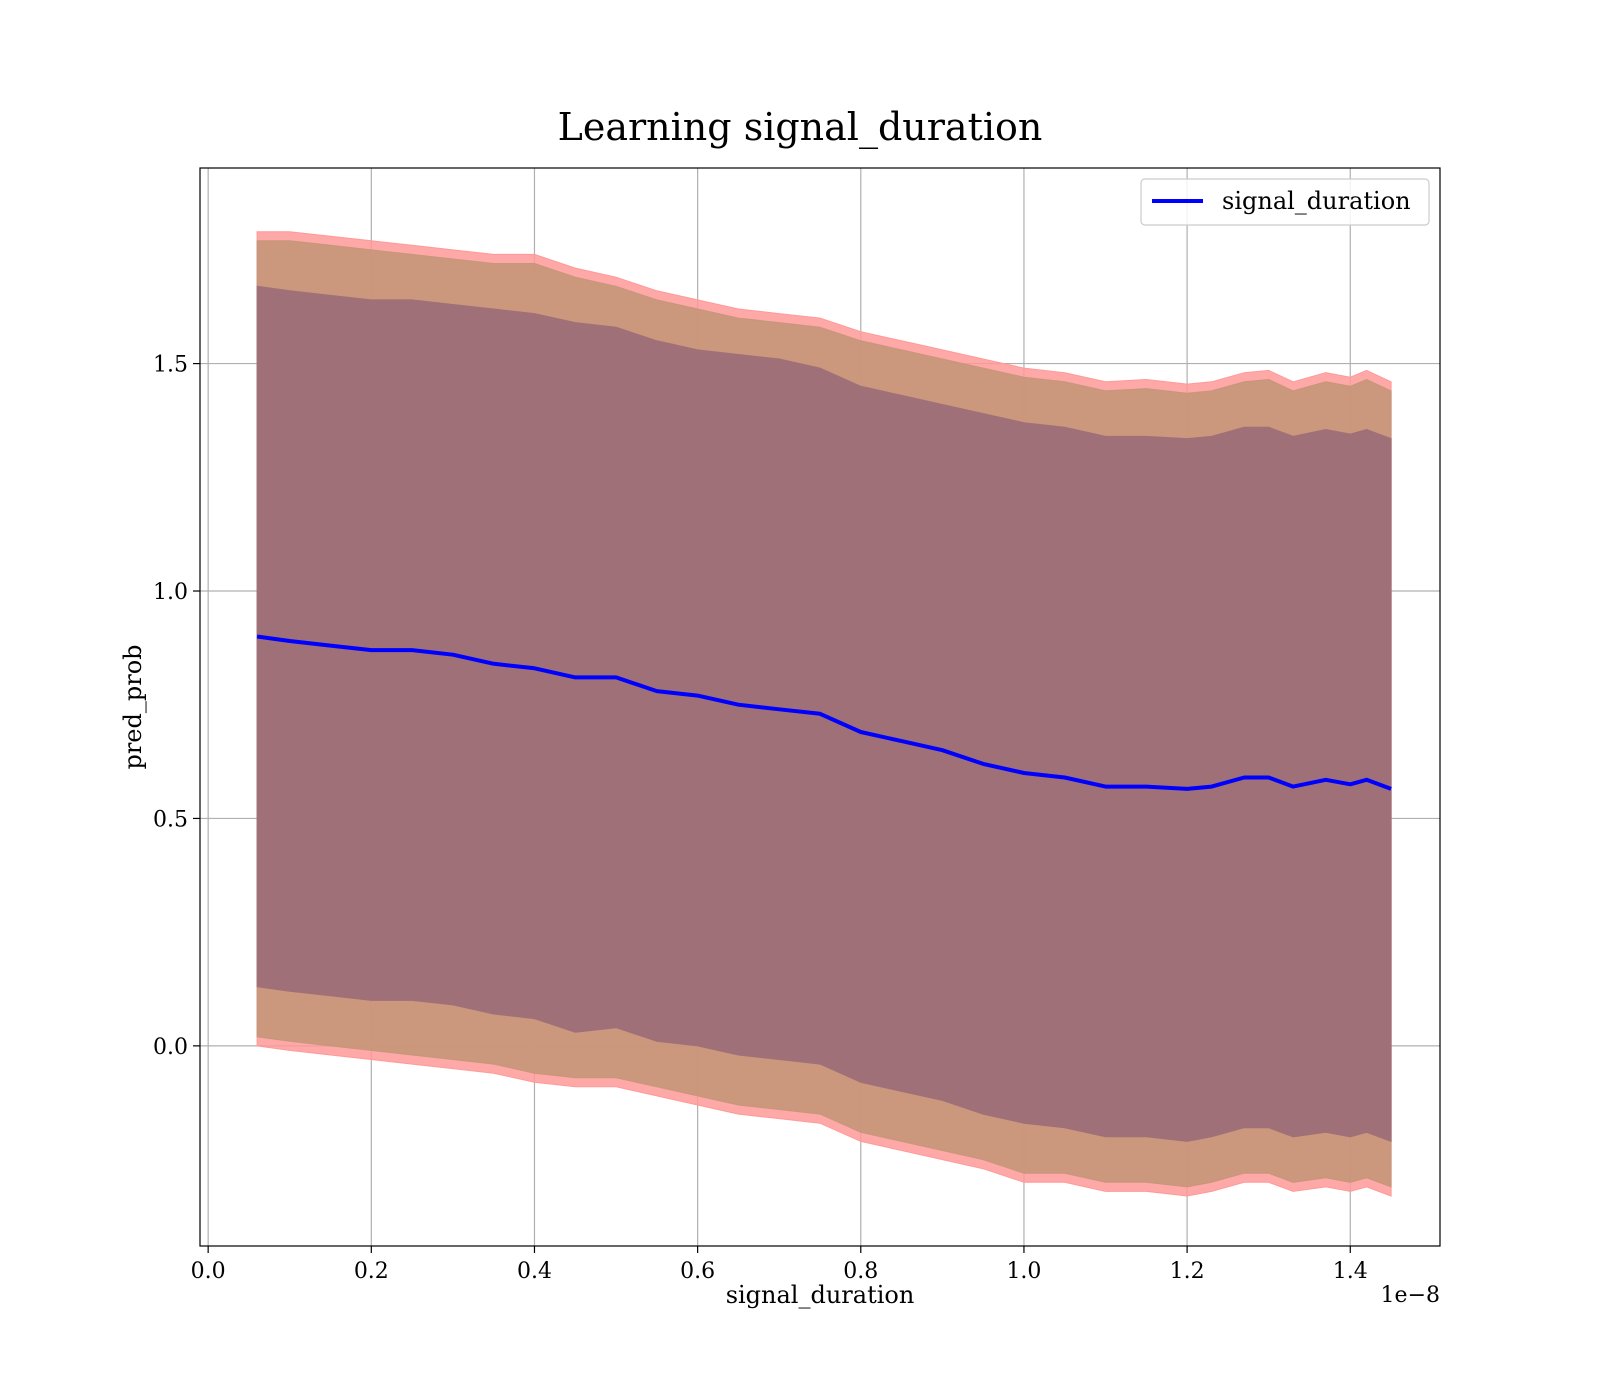  Describe the element at coordinates (170, 365) in the screenshot. I see `y-tick-label: 1.5` at that location.